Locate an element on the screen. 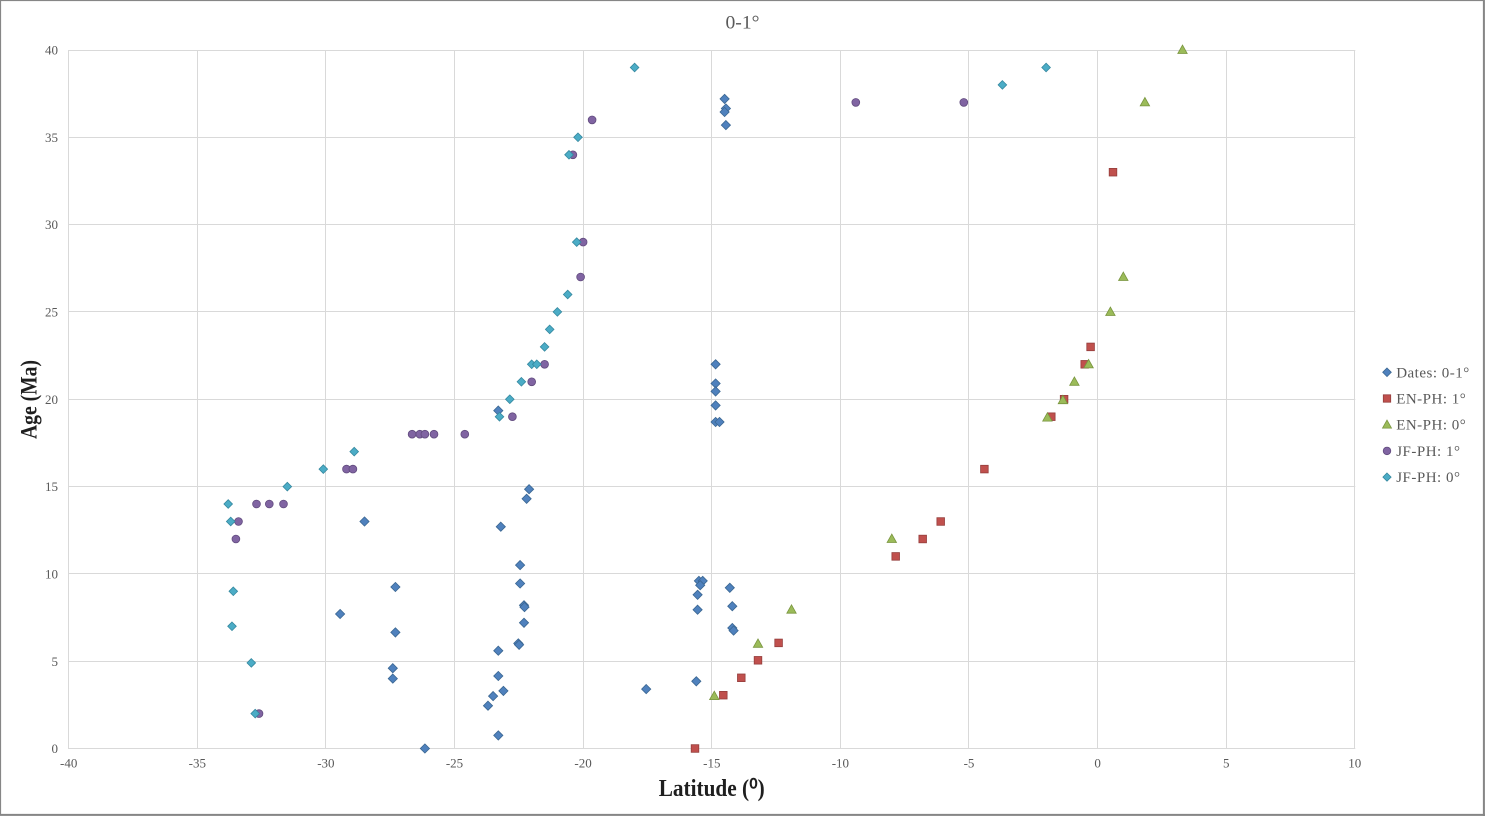  svg-text: 0-1° is located at coordinates (743, 23).